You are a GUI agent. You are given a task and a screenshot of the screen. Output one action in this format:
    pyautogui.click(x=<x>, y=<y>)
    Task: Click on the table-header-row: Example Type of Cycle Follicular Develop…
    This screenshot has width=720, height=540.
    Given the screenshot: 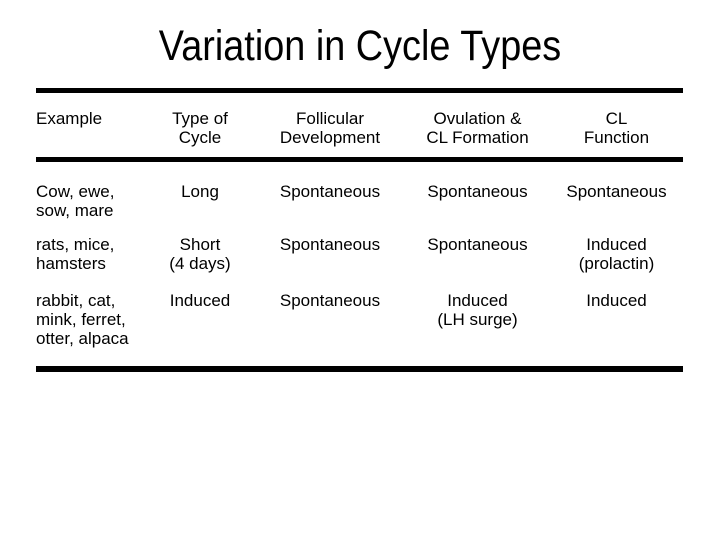 What is the action you would take?
    pyautogui.click(x=359, y=128)
    